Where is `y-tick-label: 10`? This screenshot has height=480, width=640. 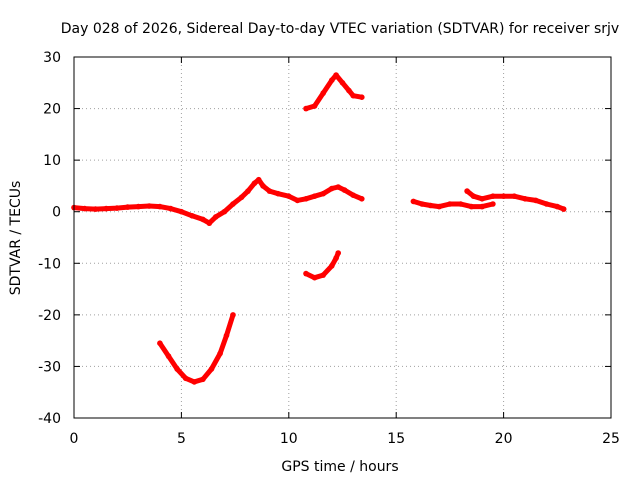
y-tick-label: 10 is located at coordinates (52, 161).